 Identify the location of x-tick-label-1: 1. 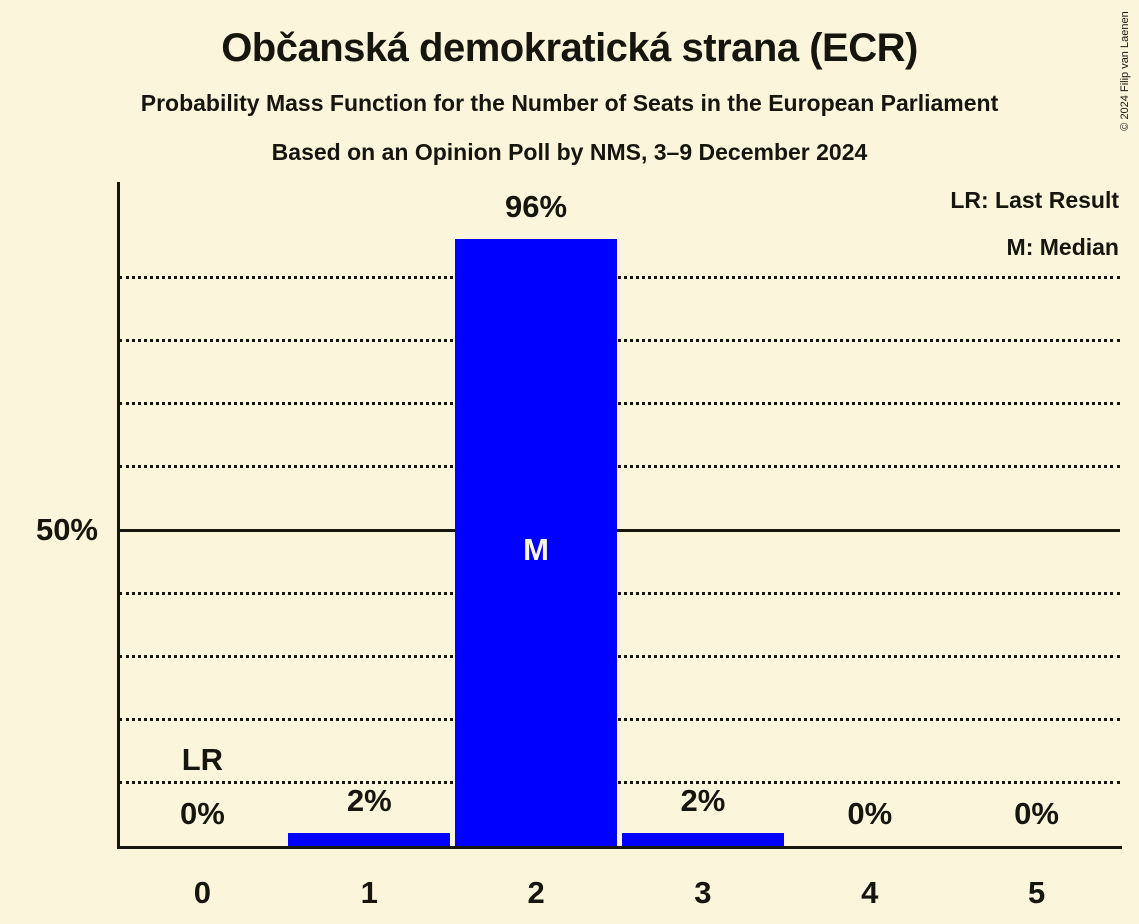
(369, 892).